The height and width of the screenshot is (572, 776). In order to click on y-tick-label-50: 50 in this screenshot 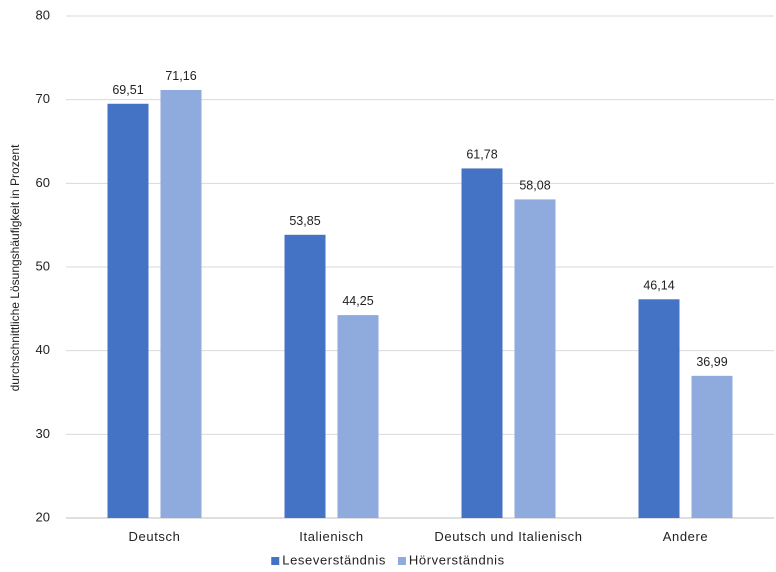, I will do `click(43, 265)`.